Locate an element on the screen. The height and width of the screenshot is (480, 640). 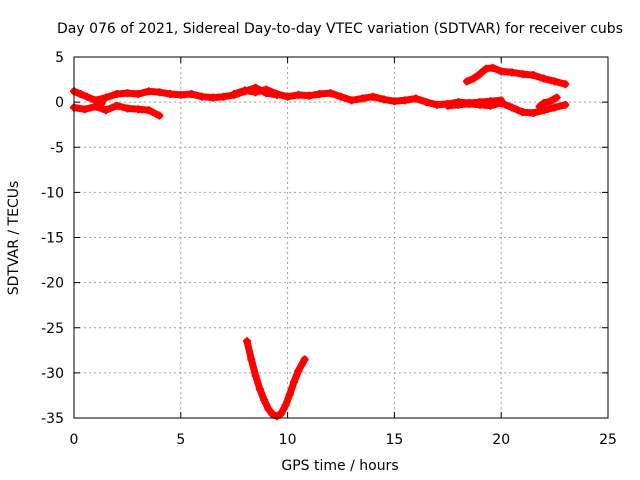
y-tick-label: -25 is located at coordinates (52, 329).